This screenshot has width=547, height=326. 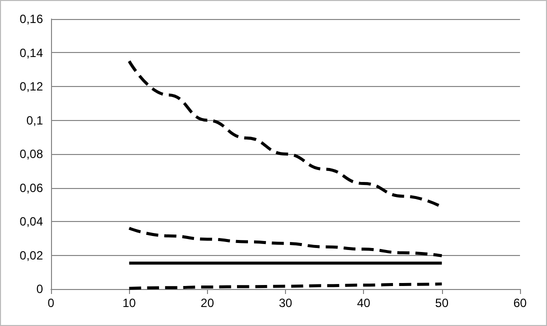 I want to click on y-tick-label: 0, so click(x=40, y=289).